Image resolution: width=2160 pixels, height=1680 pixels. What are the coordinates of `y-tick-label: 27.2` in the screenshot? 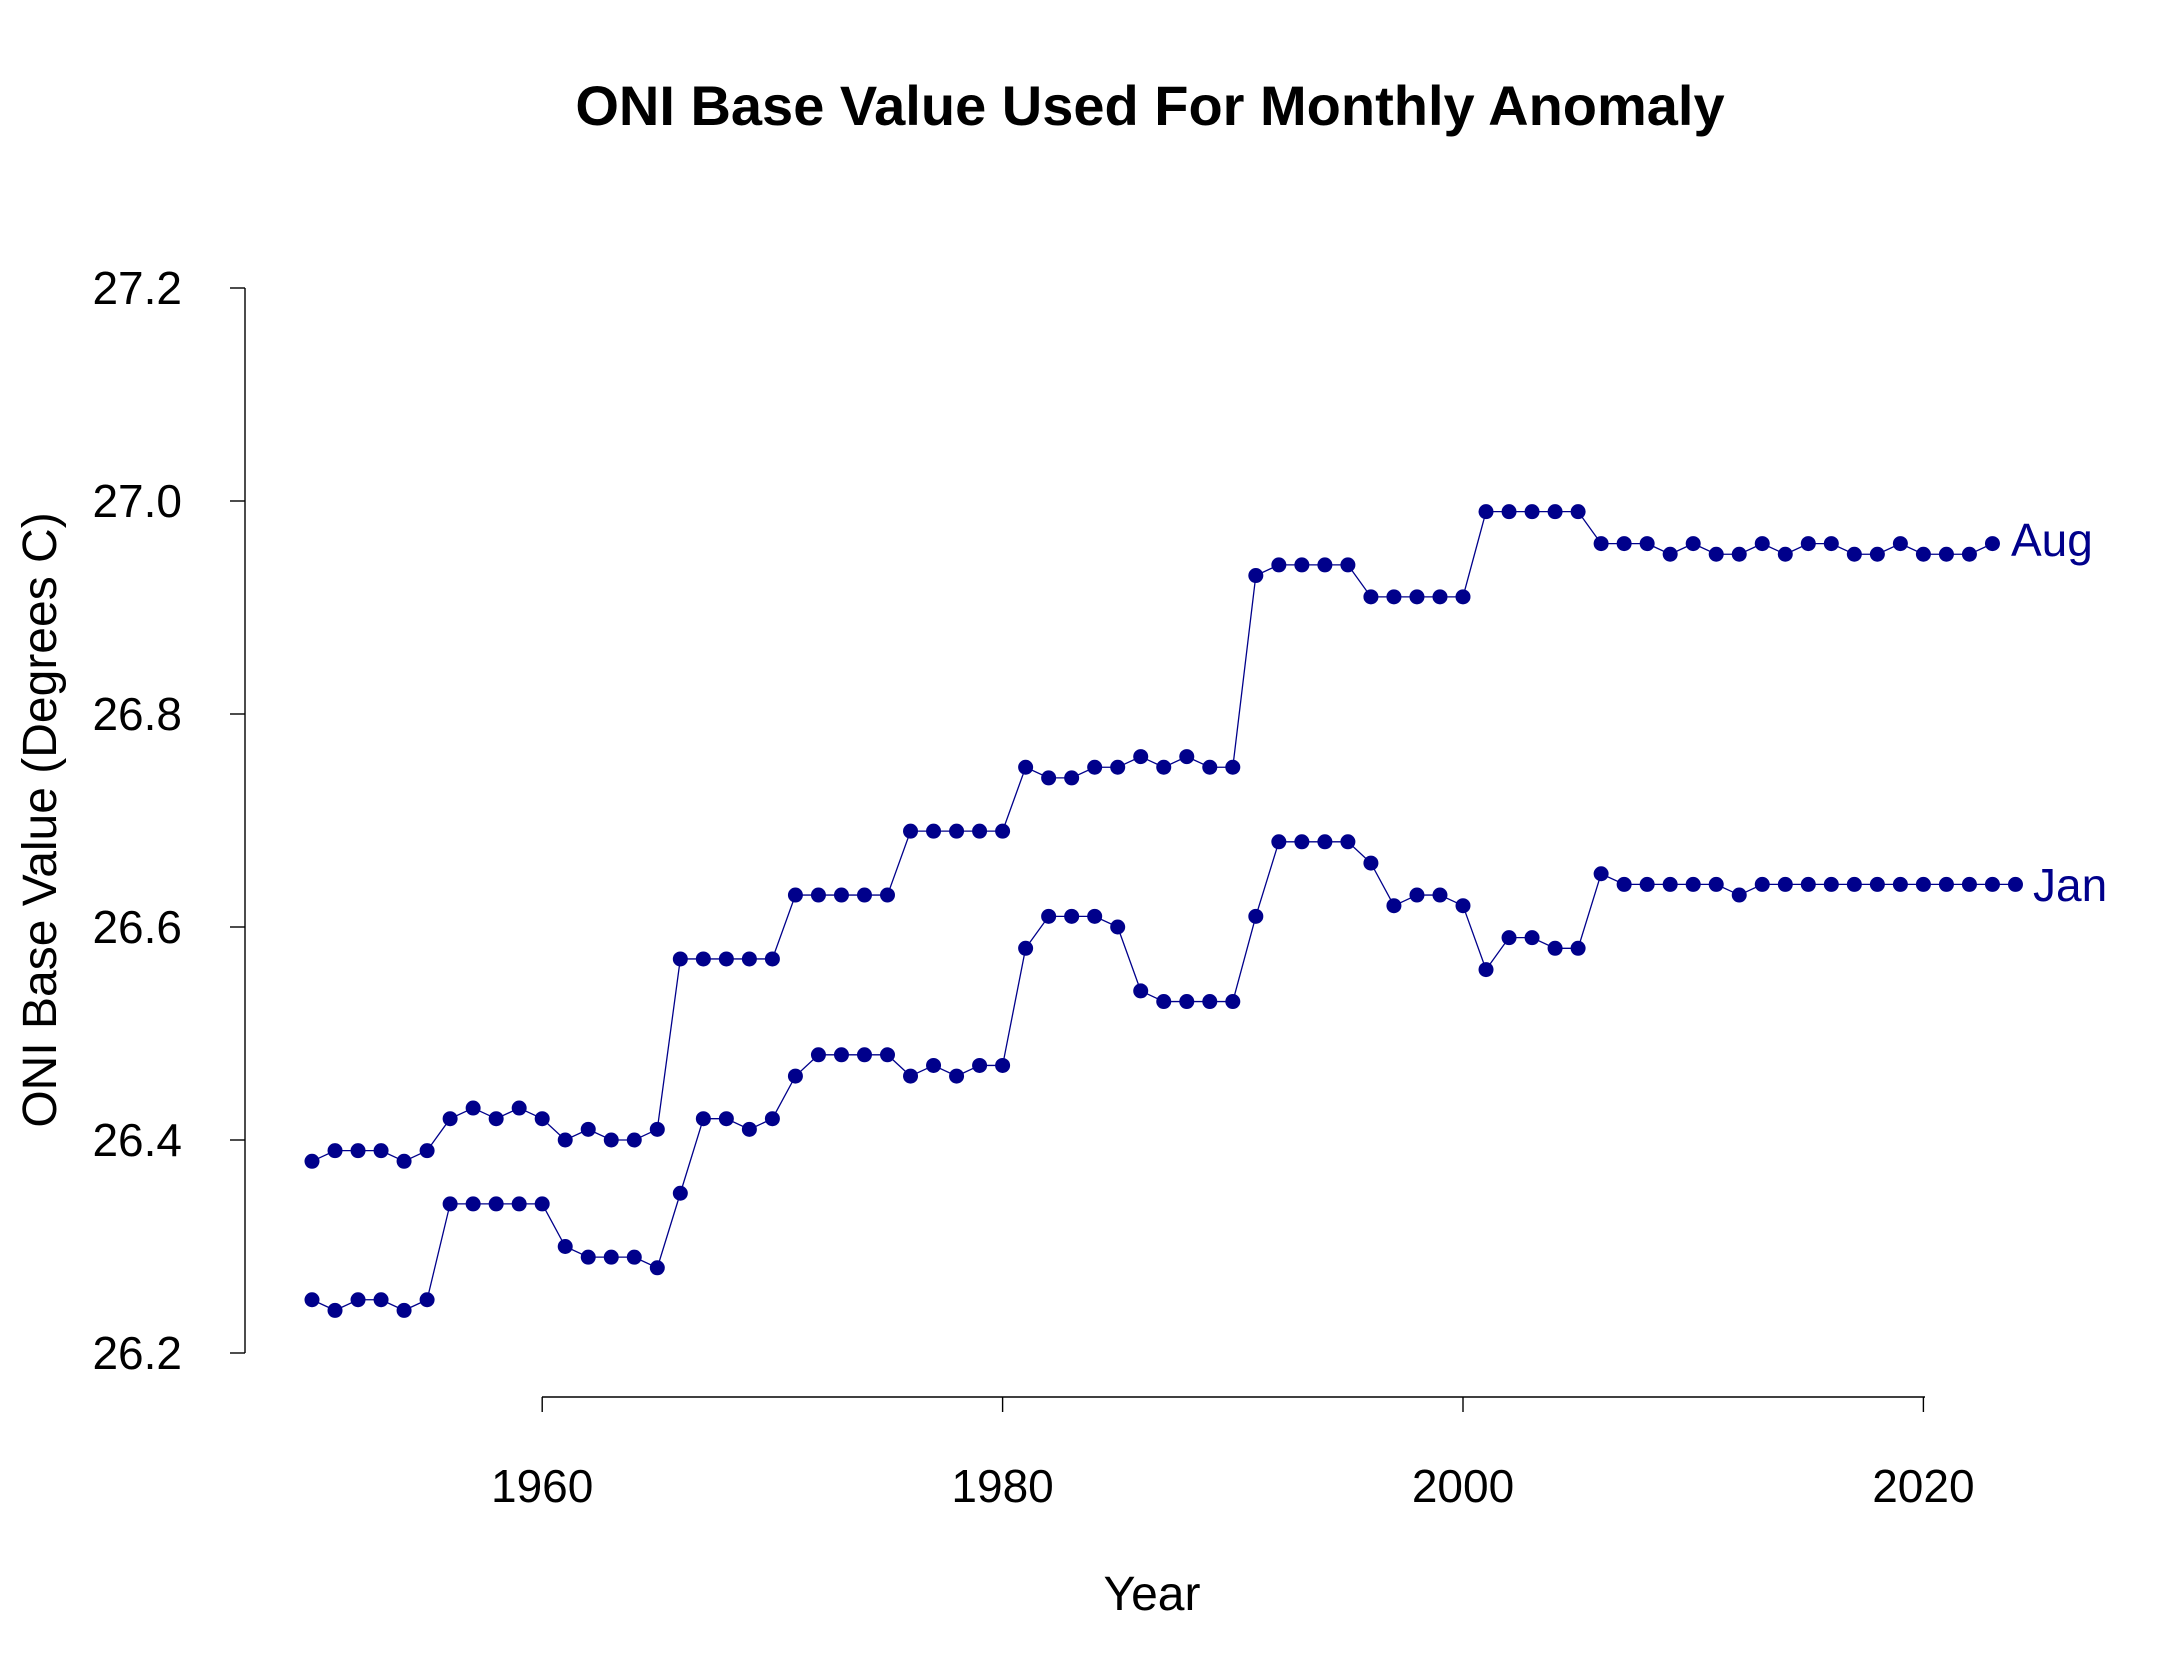 It's located at (137, 288).